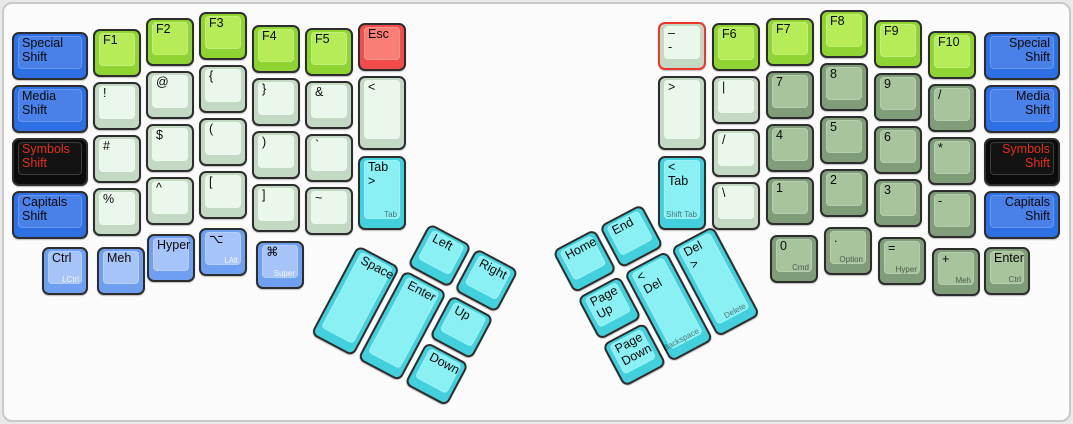 Image resolution: width=1073 pixels, height=424 pixels. What do you see at coordinates (724, 87) in the screenshot?
I see `key-label: |` at bounding box center [724, 87].